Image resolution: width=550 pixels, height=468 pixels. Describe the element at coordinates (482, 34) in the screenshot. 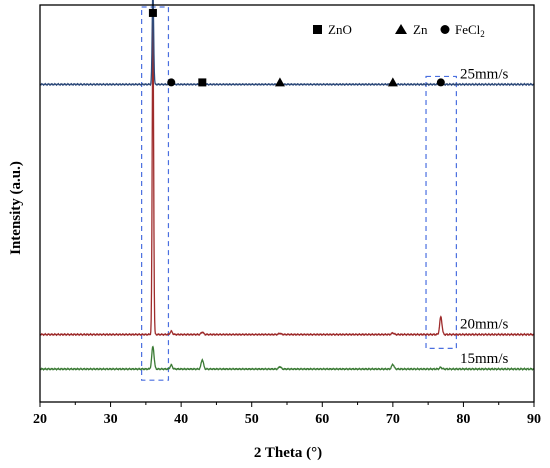

I see `legend-label-subscript: 2` at that location.